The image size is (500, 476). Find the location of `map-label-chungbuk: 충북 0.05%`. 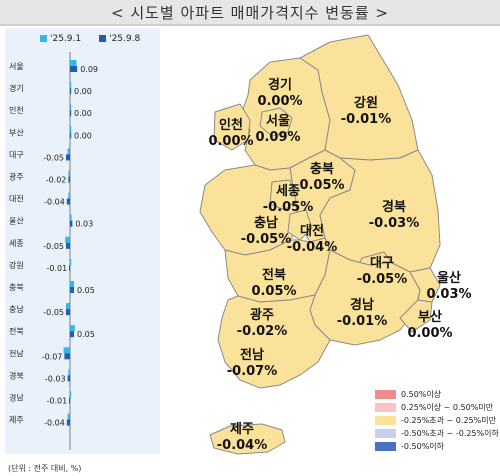

map-label-chungbuk: 충북 0.05% is located at coordinates (322, 178).